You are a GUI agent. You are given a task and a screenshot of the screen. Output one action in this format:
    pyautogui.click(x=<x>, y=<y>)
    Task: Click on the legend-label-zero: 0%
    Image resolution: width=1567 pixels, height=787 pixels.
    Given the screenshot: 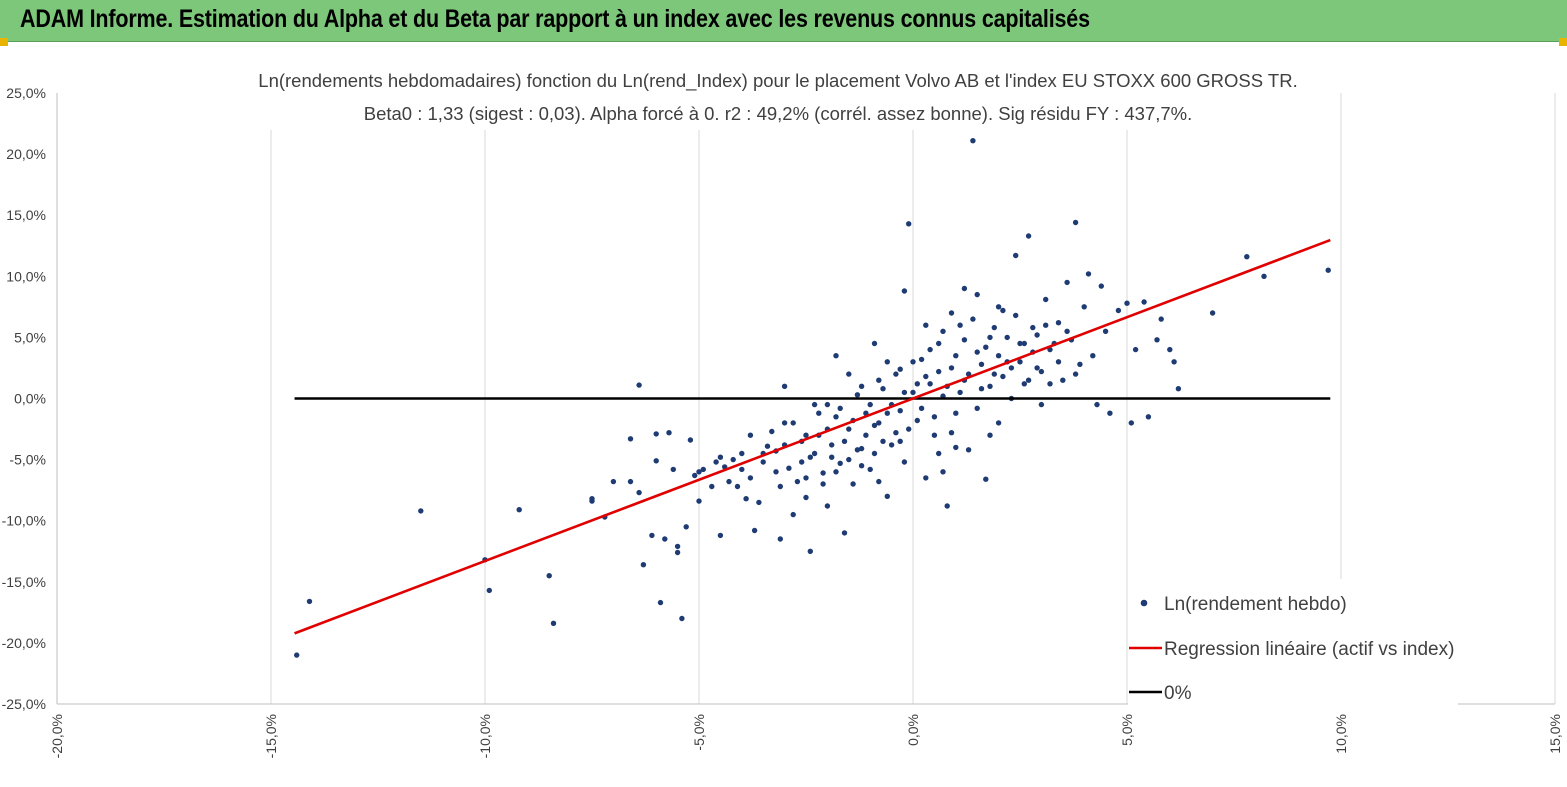 What is the action you would take?
    pyautogui.click(x=1178, y=693)
    